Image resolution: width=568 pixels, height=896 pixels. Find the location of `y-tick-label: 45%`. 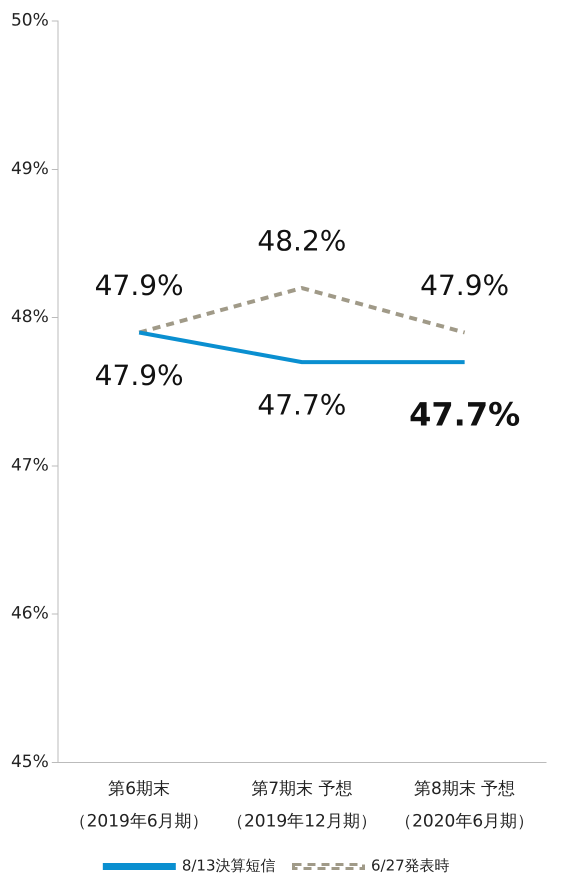

y-tick-label: 45% is located at coordinates (29, 762).